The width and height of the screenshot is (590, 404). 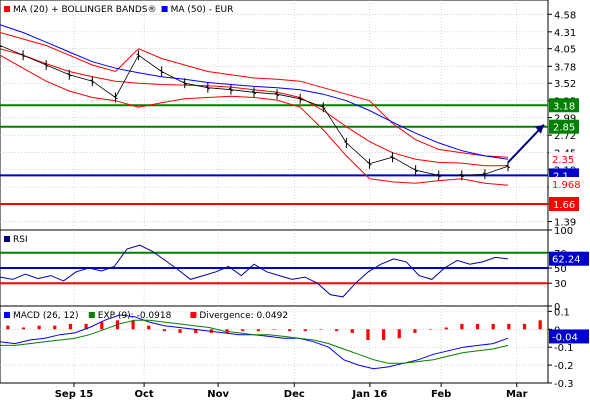 What do you see at coordinates (85, 10) in the screenshot?
I see `legend-label: MA (20) + BOLLINGER BANDS®` at bounding box center [85, 10].